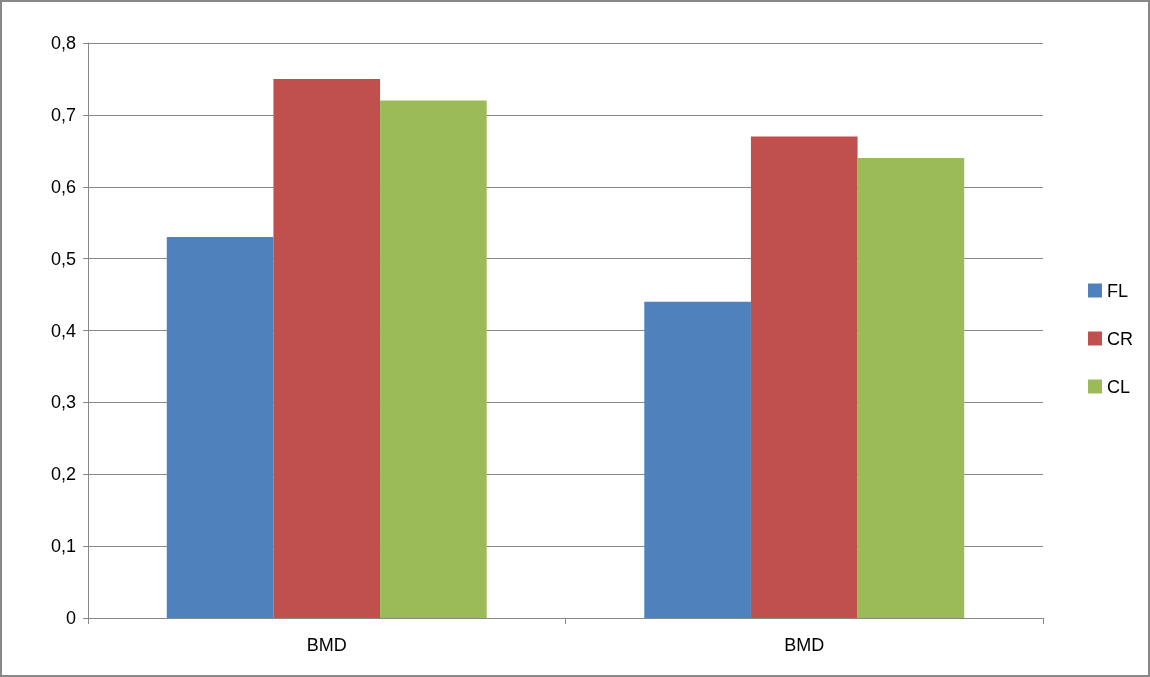 This screenshot has width=1150, height=677. Describe the element at coordinates (63, 402) in the screenshot. I see `y-tick-label: 0,3` at that location.